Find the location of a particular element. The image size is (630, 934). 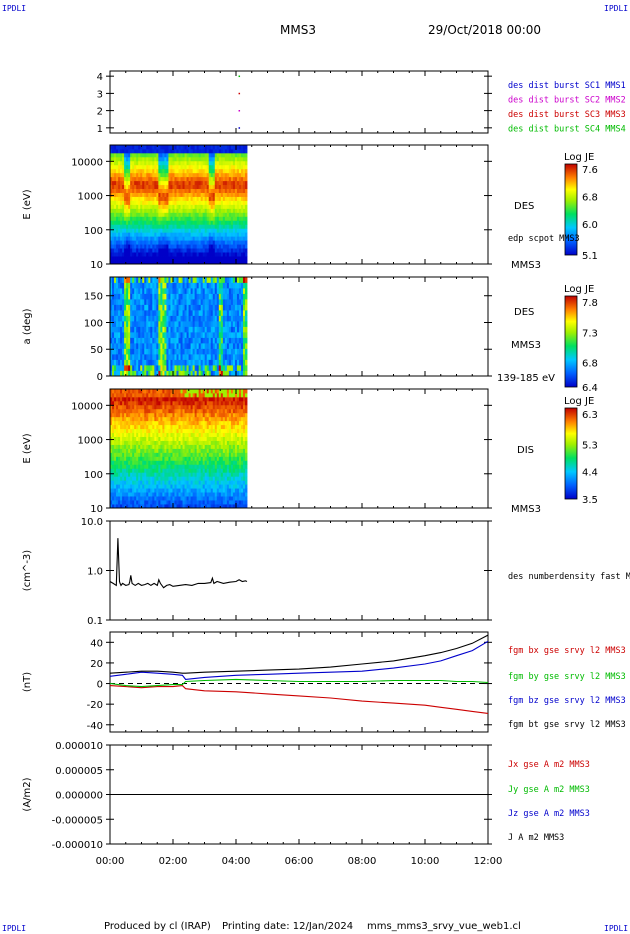

panel-label: DES is located at coordinates (524, 206).